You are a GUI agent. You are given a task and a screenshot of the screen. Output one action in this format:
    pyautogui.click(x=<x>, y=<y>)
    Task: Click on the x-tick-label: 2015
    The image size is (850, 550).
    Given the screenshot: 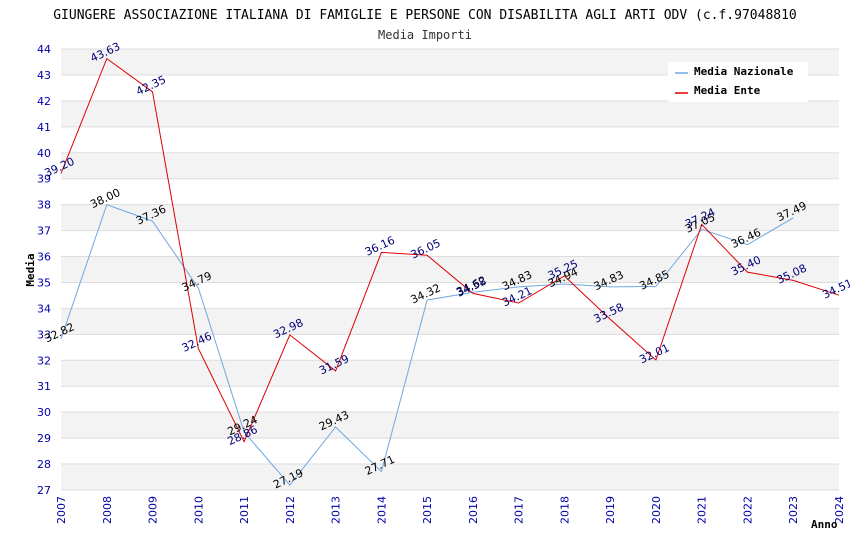 What is the action you would take?
    pyautogui.click(x=427, y=510)
    